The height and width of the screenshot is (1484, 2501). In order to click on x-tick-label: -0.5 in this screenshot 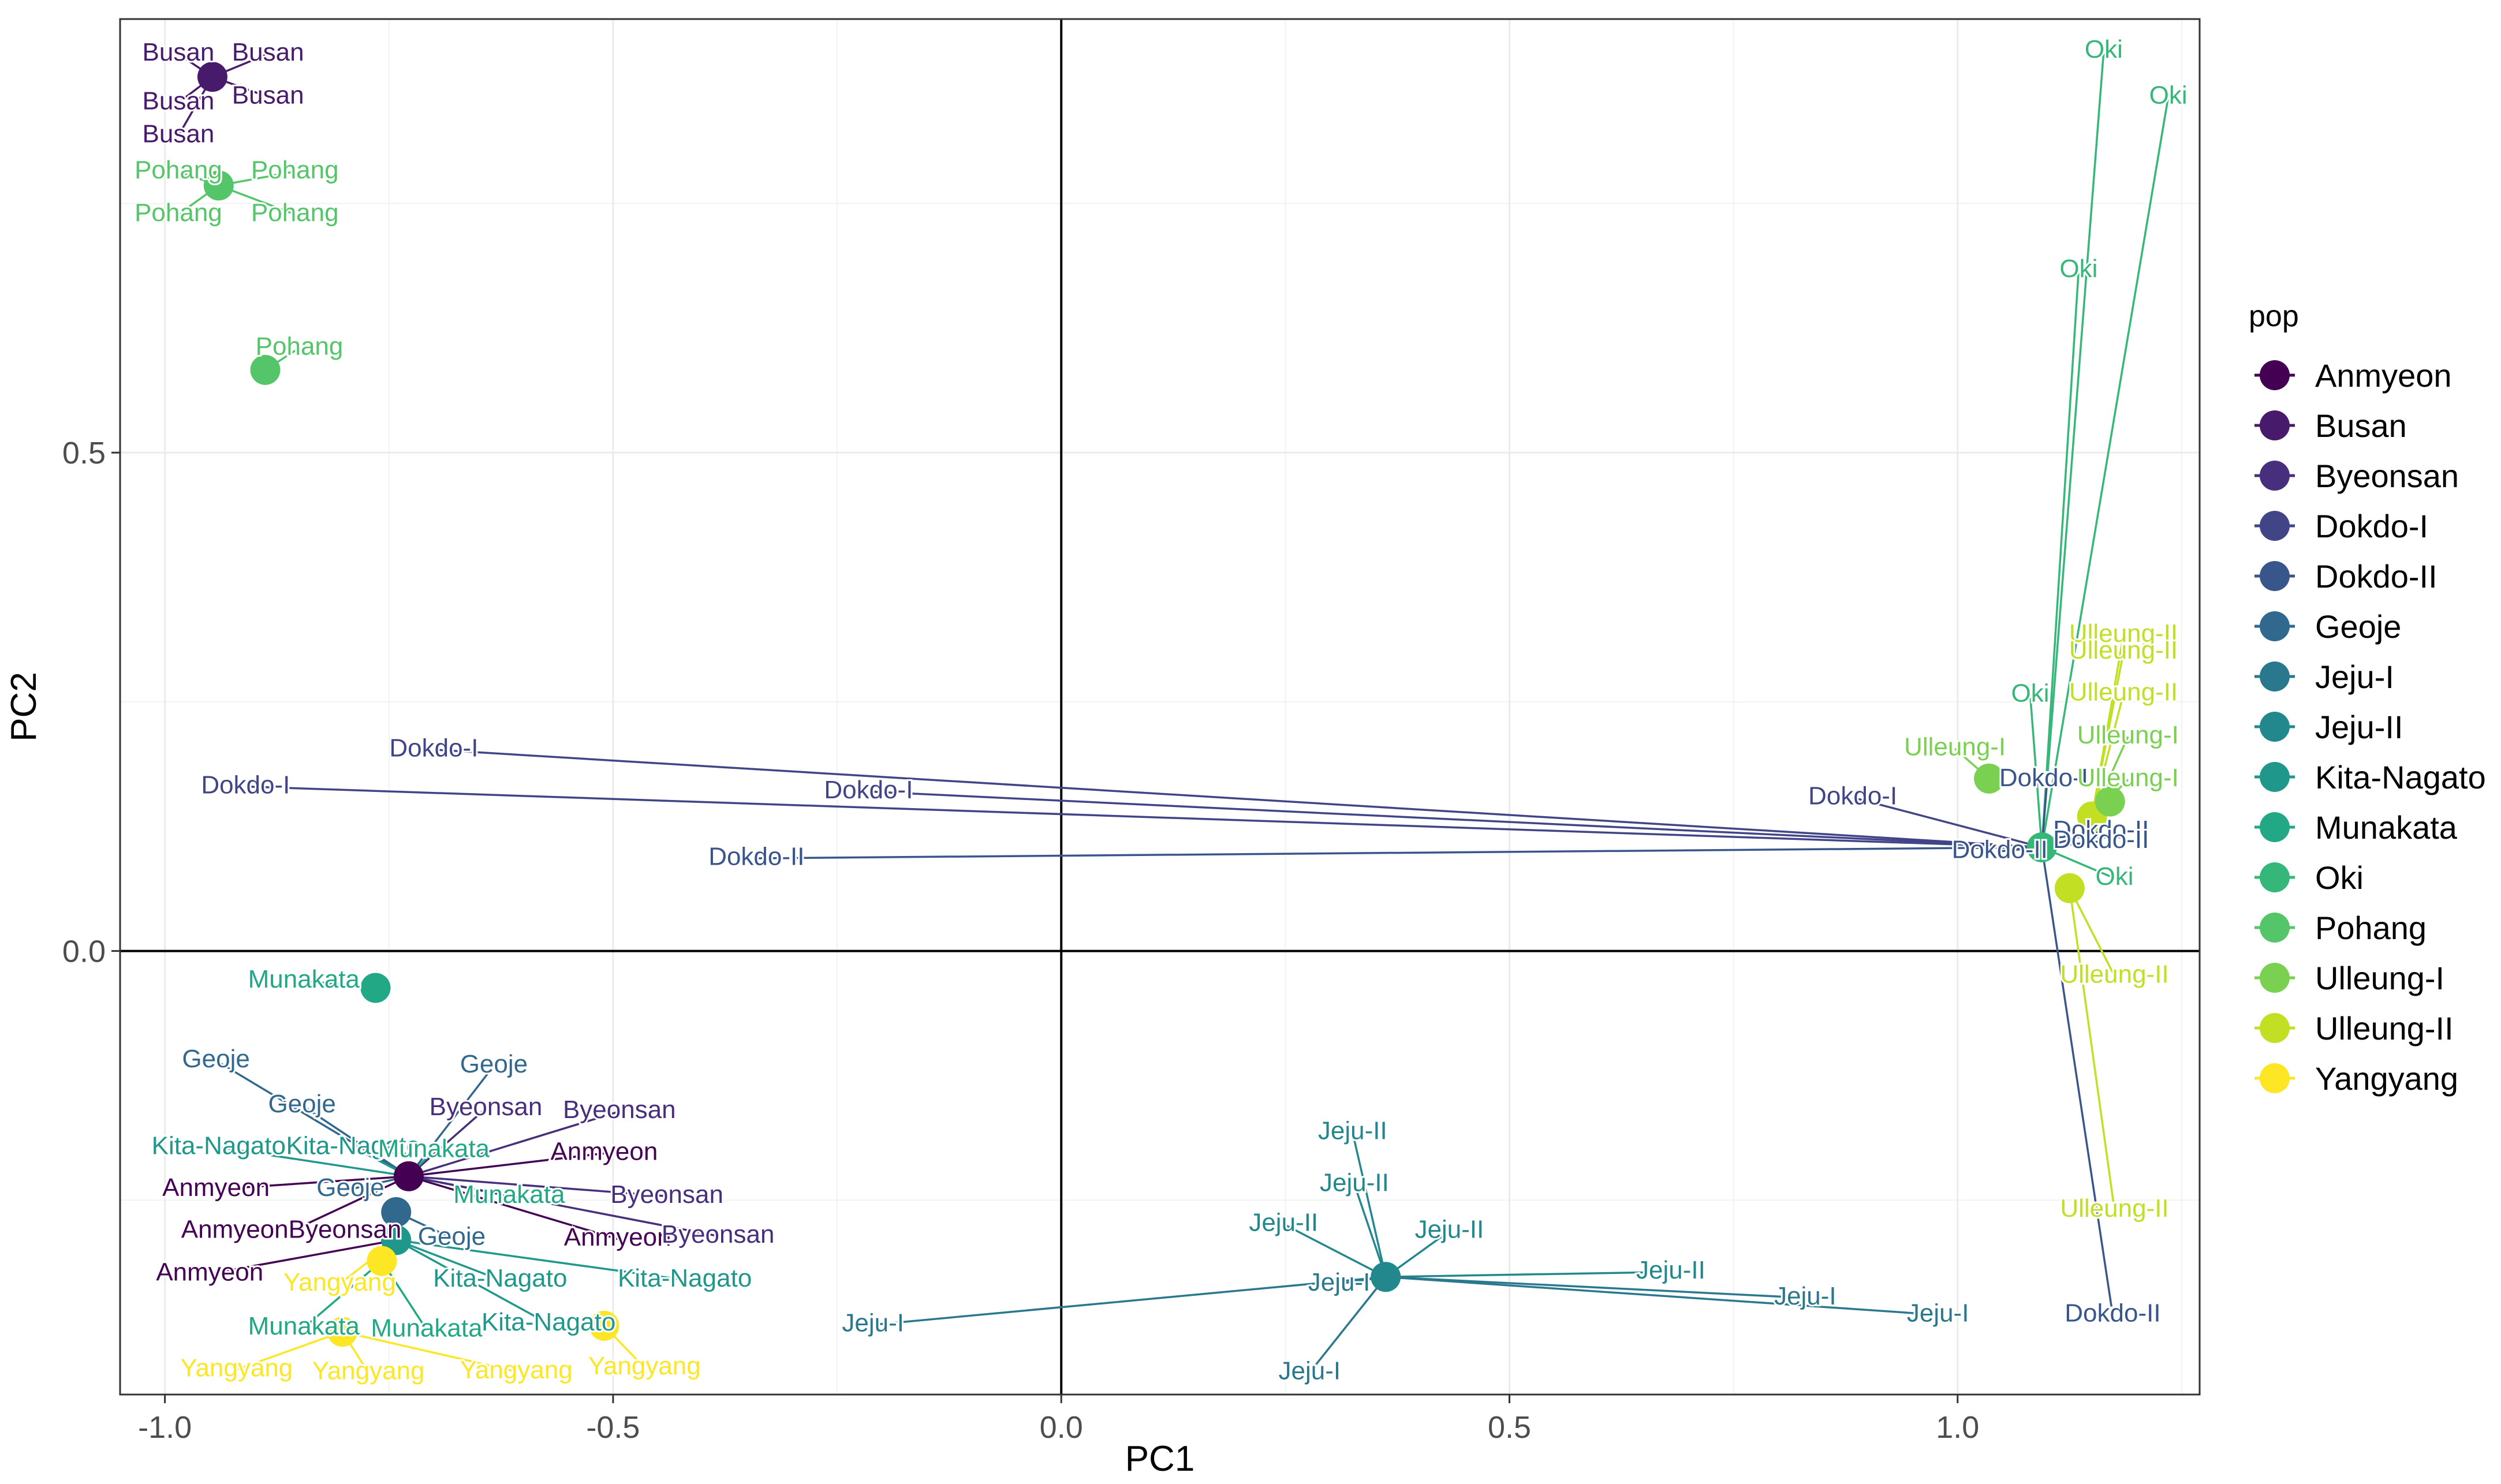, I will do `click(613, 1428)`.